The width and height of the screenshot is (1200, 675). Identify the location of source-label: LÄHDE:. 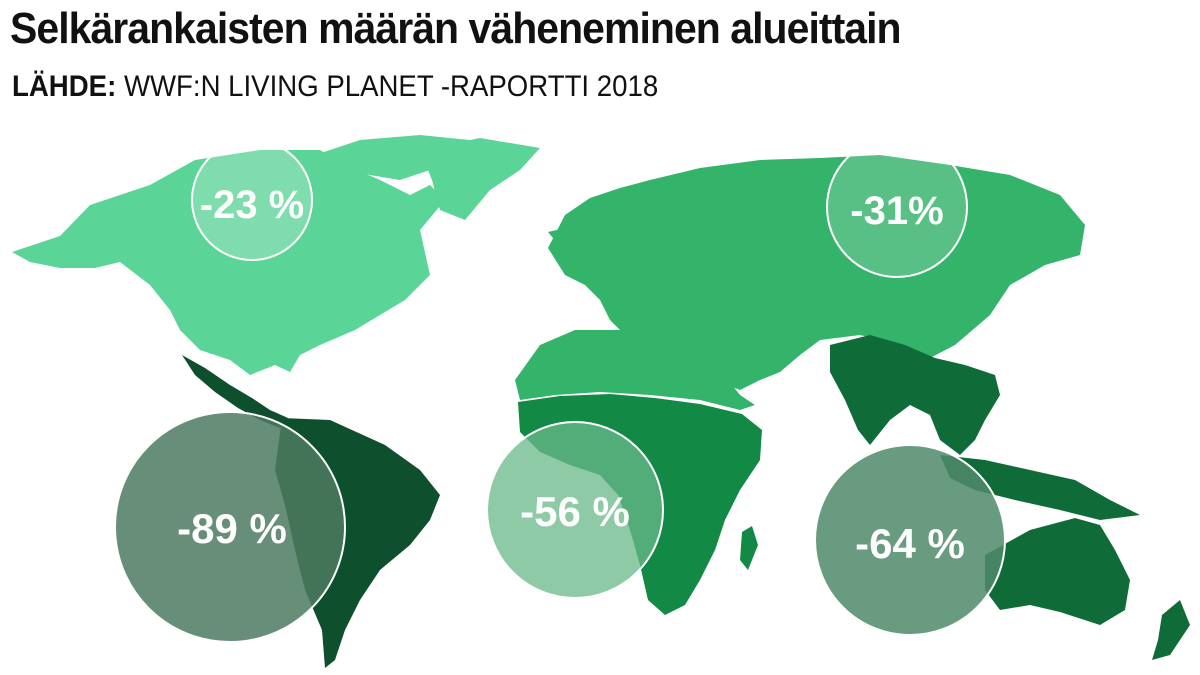
(64, 86).